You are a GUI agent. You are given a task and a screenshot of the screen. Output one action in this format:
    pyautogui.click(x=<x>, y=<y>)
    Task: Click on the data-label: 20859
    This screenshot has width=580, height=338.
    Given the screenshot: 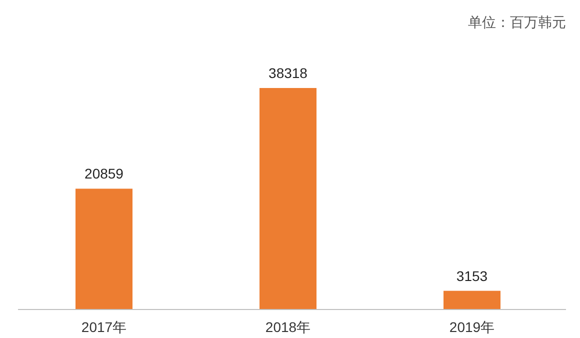 What is the action you would take?
    pyautogui.click(x=104, y=174)
    